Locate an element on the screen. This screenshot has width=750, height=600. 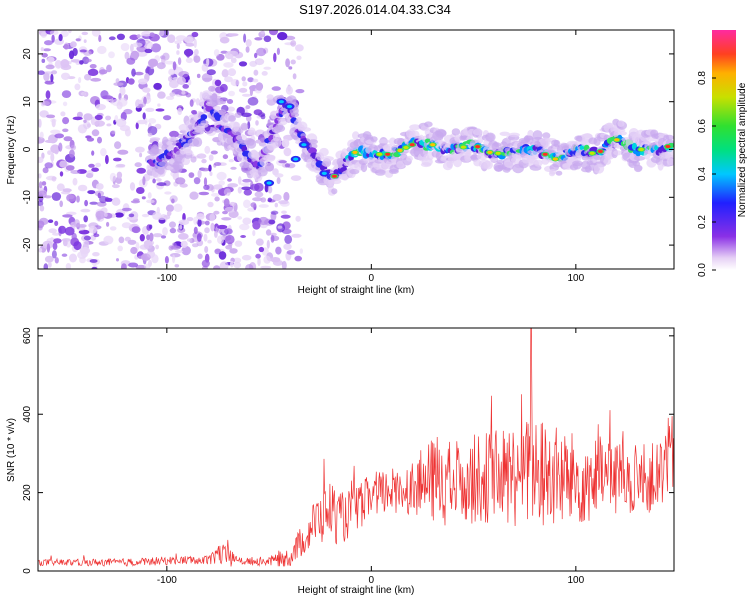
colorbar-label: Normalized spectral amplitude is located at coordinates (742, 149).